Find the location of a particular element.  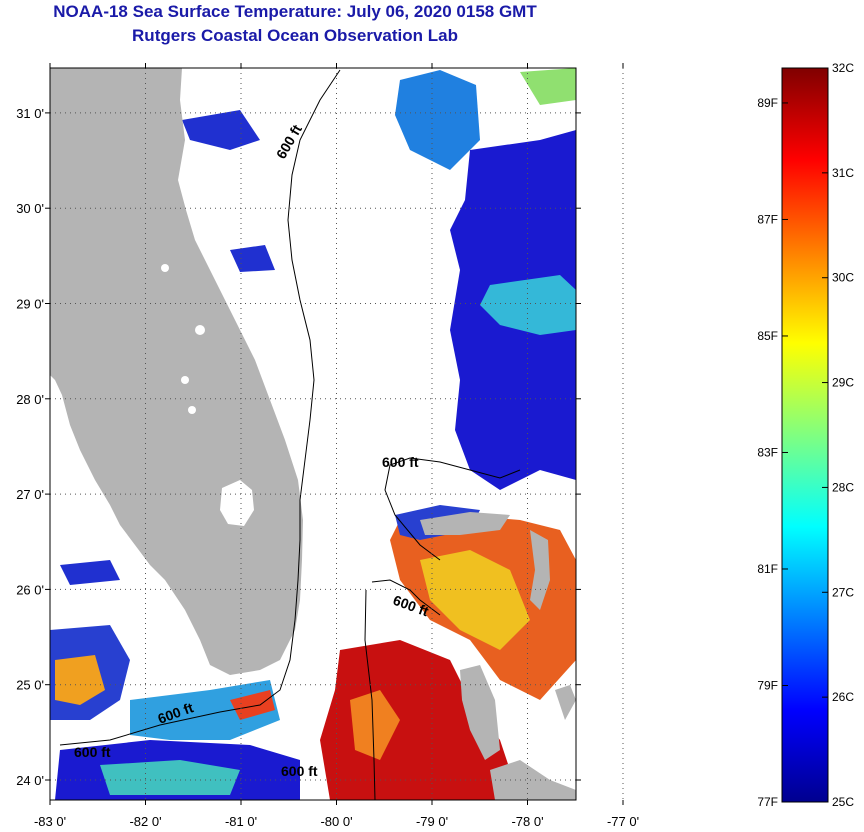

colorbar-c-label: 32C is located at coordinates (843, 68).